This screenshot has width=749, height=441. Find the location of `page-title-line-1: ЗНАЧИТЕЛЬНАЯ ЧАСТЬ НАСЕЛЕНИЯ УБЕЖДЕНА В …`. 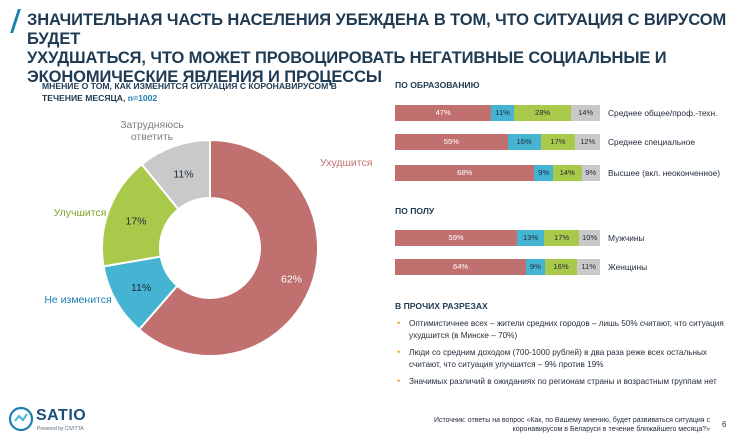

page-title-line-1: ЗНАЧИТЕЛЬНАЯ ЧАСТЬ НАСЕЛЕНИЯ УБЕЖДЕНА В … is located at coordinates (377, 29).